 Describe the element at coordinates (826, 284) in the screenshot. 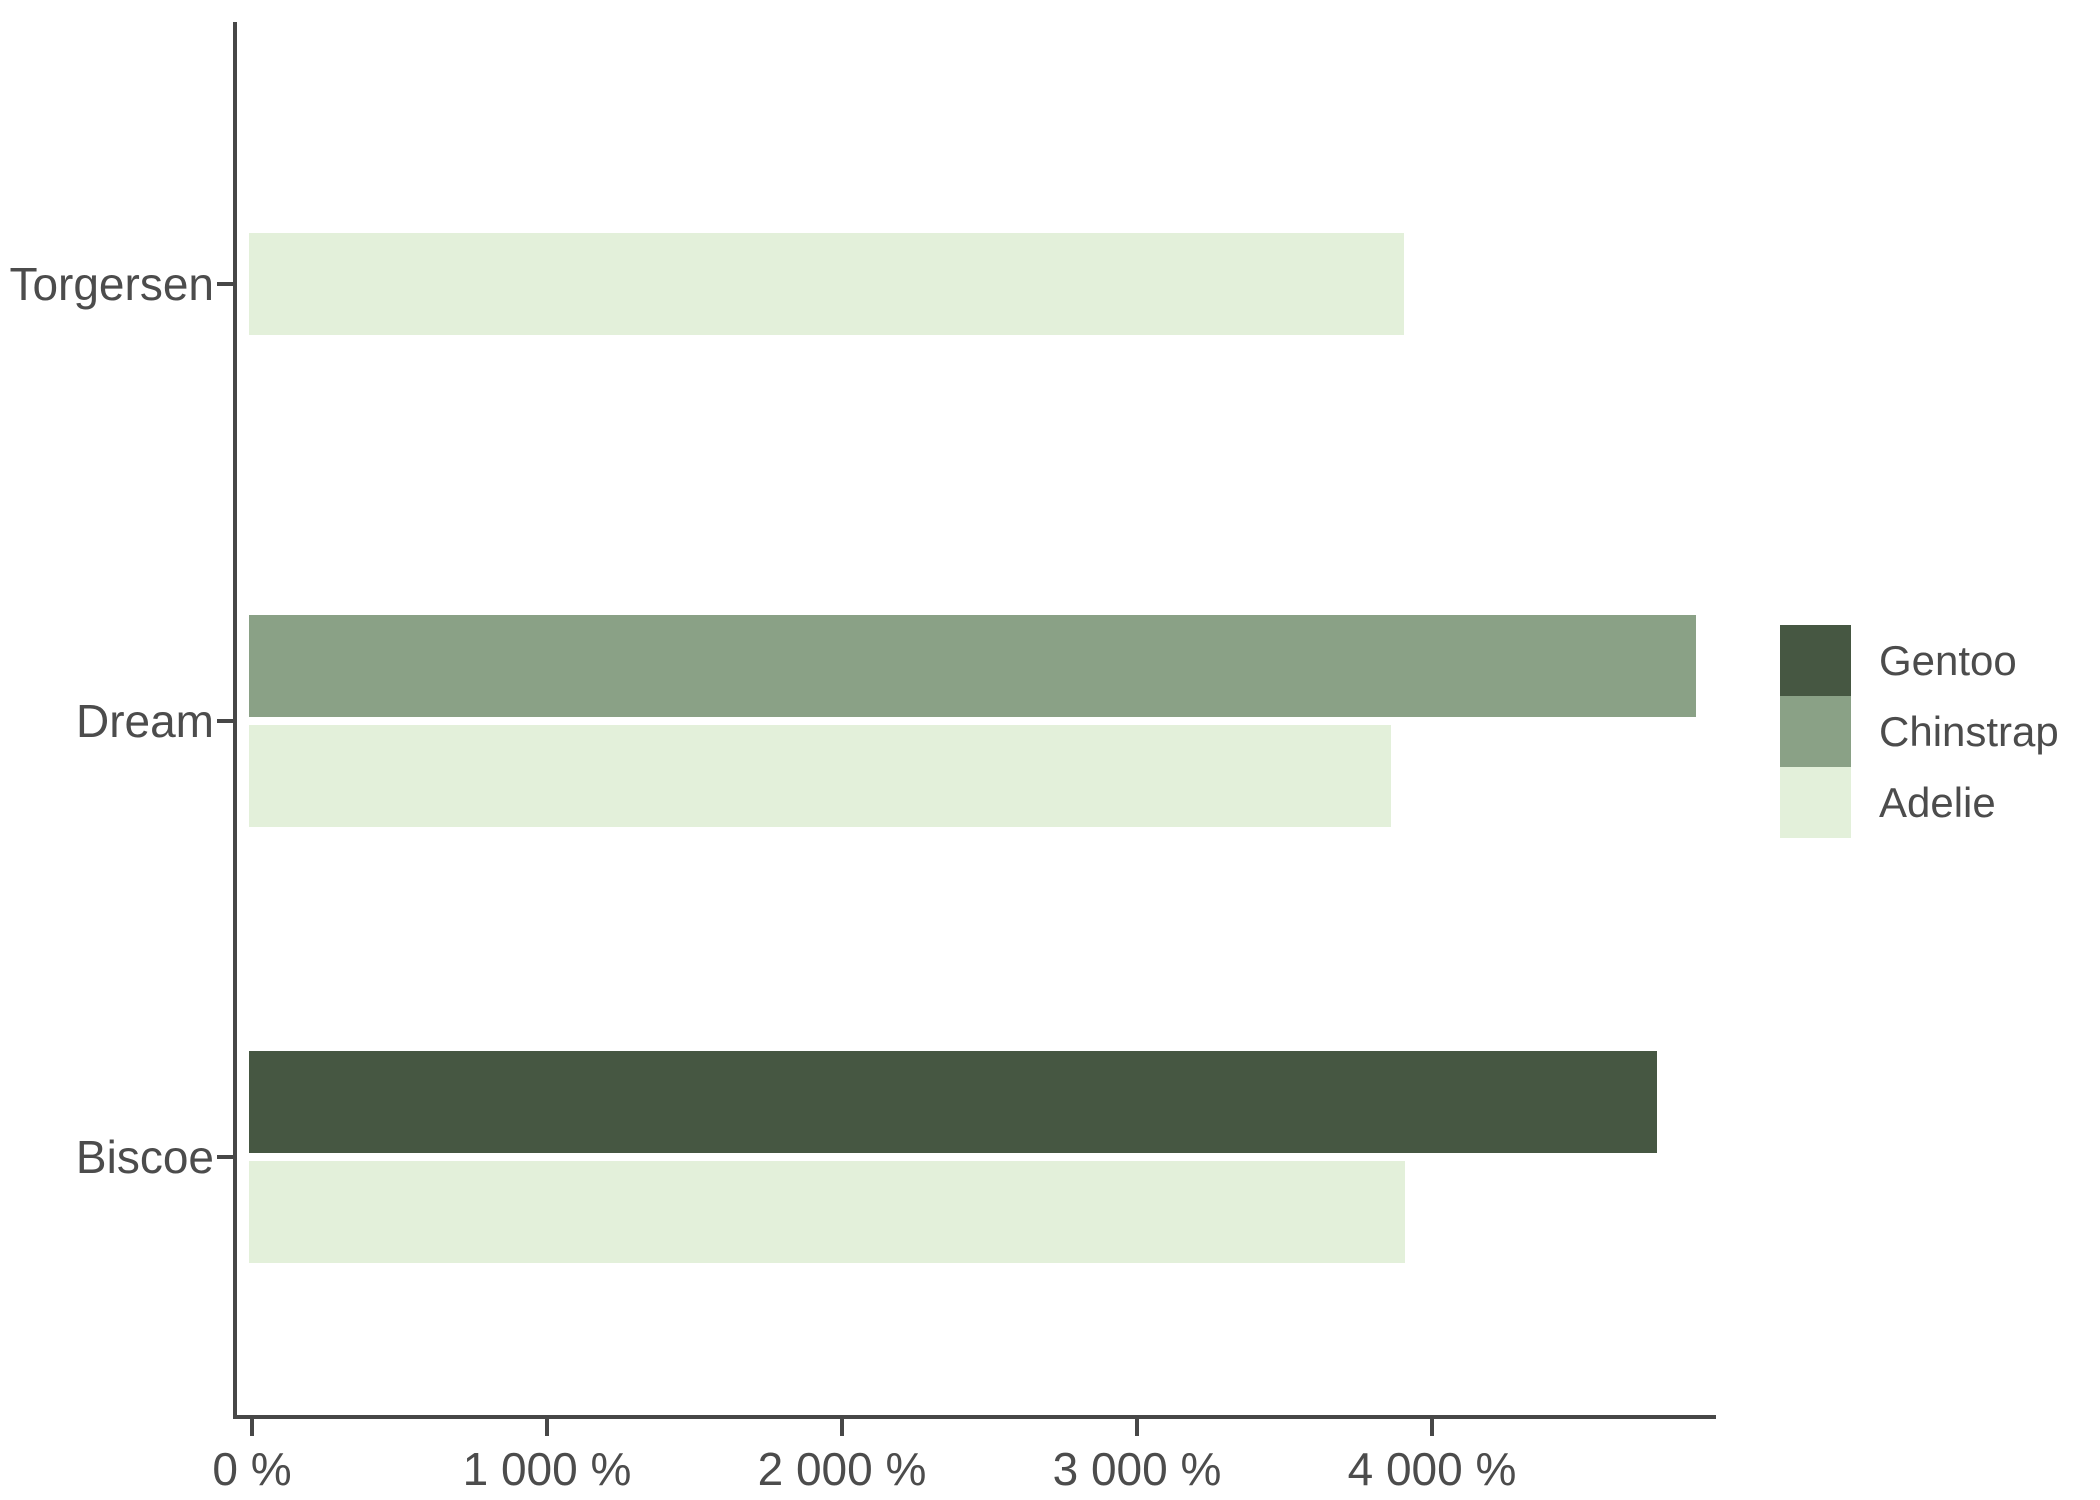

I see `bar-torgersen-adelie` at that location.